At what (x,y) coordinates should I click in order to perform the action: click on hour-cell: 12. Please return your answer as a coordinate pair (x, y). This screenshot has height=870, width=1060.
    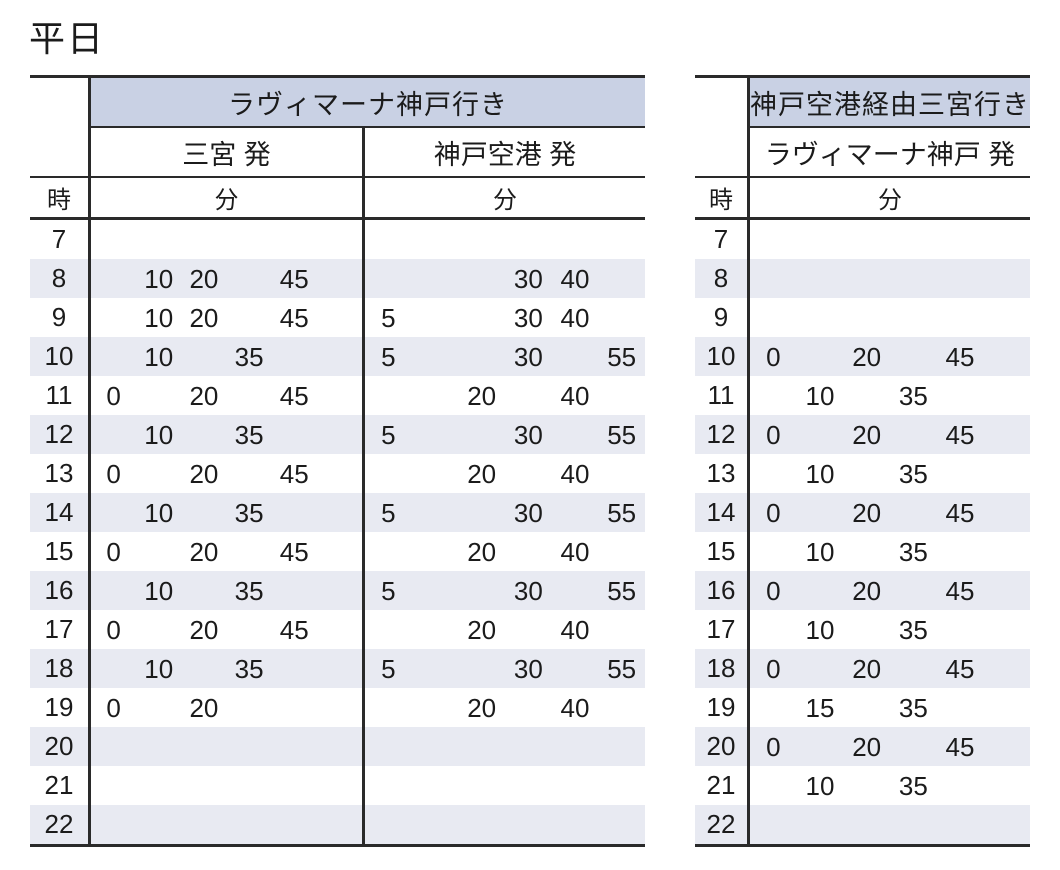
    Looking at the image, I should click on (721, 434).